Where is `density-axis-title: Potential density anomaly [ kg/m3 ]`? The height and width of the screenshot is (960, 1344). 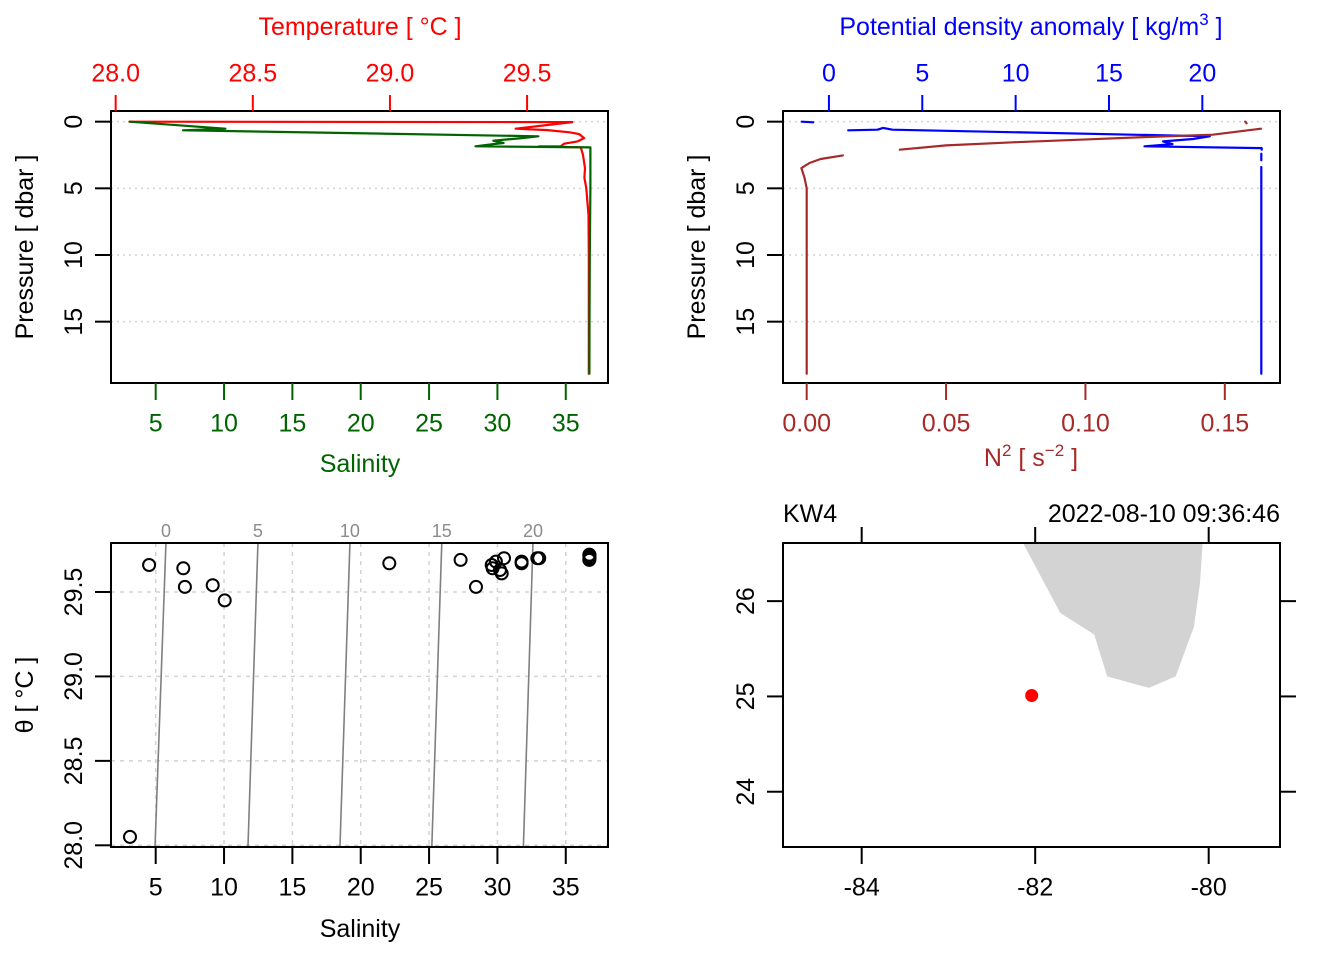 density-axis-title: Potential density anomaly [ kg/m3 ] is located at coordinates (1030, 25).